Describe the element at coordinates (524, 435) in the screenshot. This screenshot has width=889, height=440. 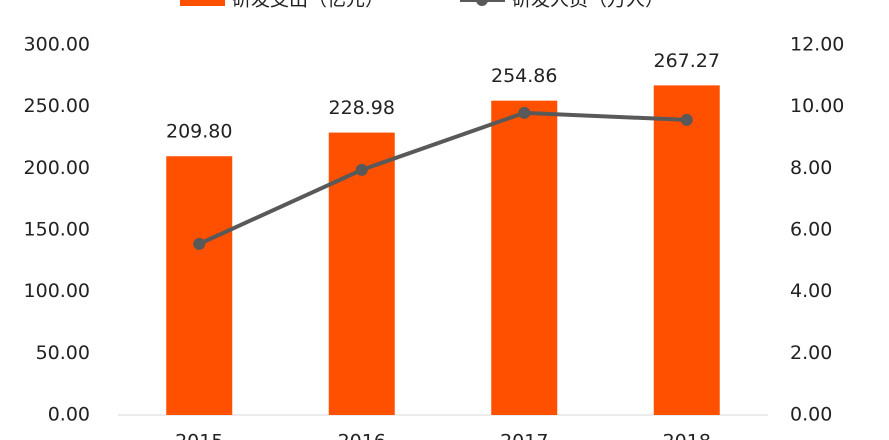
I see `x-tick-label: 2017` at that location.